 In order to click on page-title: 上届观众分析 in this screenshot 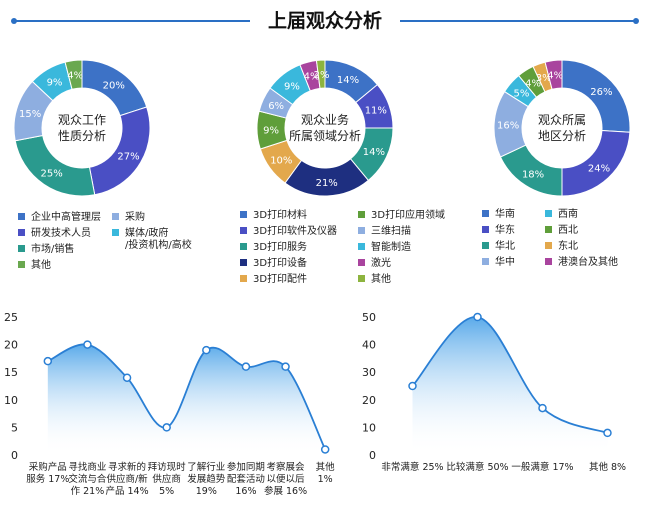, I will do `click(325, 20)`.